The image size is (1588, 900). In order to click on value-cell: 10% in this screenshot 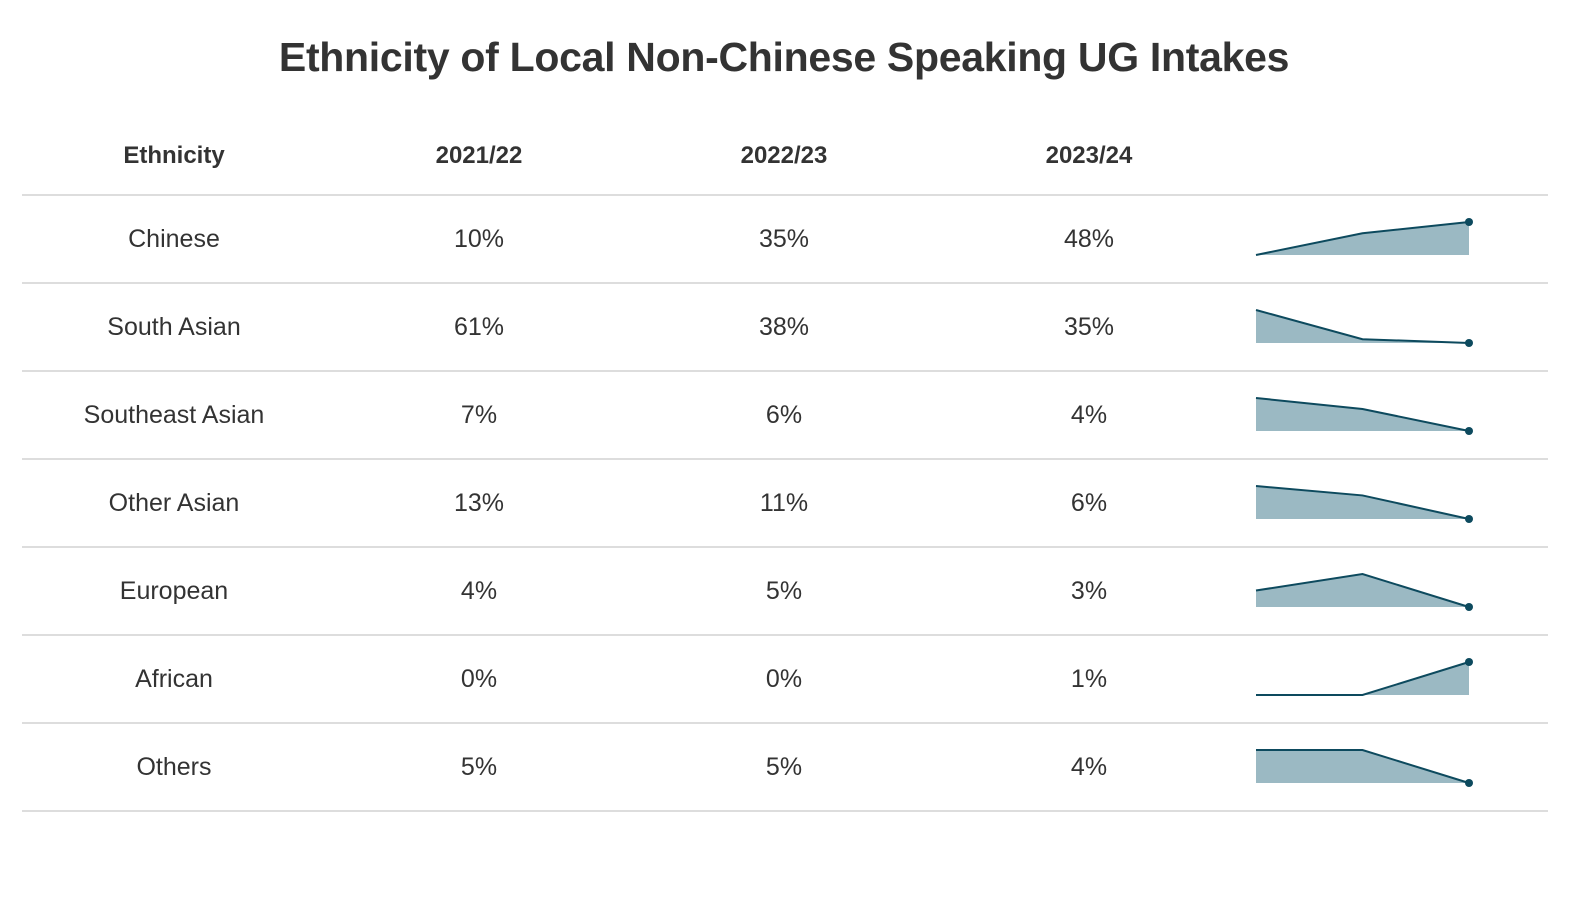, I will do `click(479, 238)`.